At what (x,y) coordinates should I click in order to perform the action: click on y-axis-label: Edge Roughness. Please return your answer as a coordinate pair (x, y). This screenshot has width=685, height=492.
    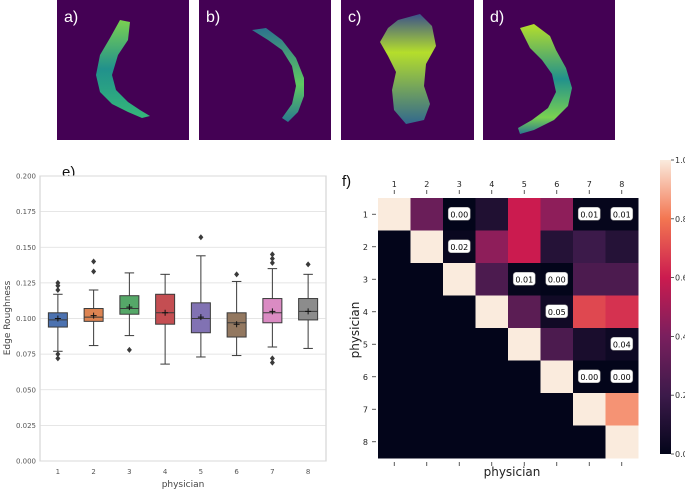
    Looking at the image, I should click on (8, 317).